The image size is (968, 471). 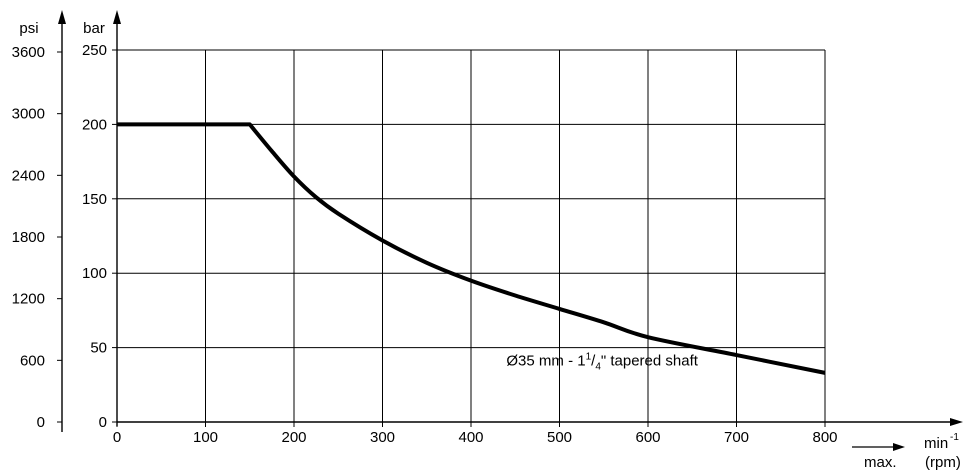 What do you see at coordinates (906, 451) in the screenshot?
I see `x-axis-unit-label: min -1 (rpm) max.` at bounding box center [906, 451].